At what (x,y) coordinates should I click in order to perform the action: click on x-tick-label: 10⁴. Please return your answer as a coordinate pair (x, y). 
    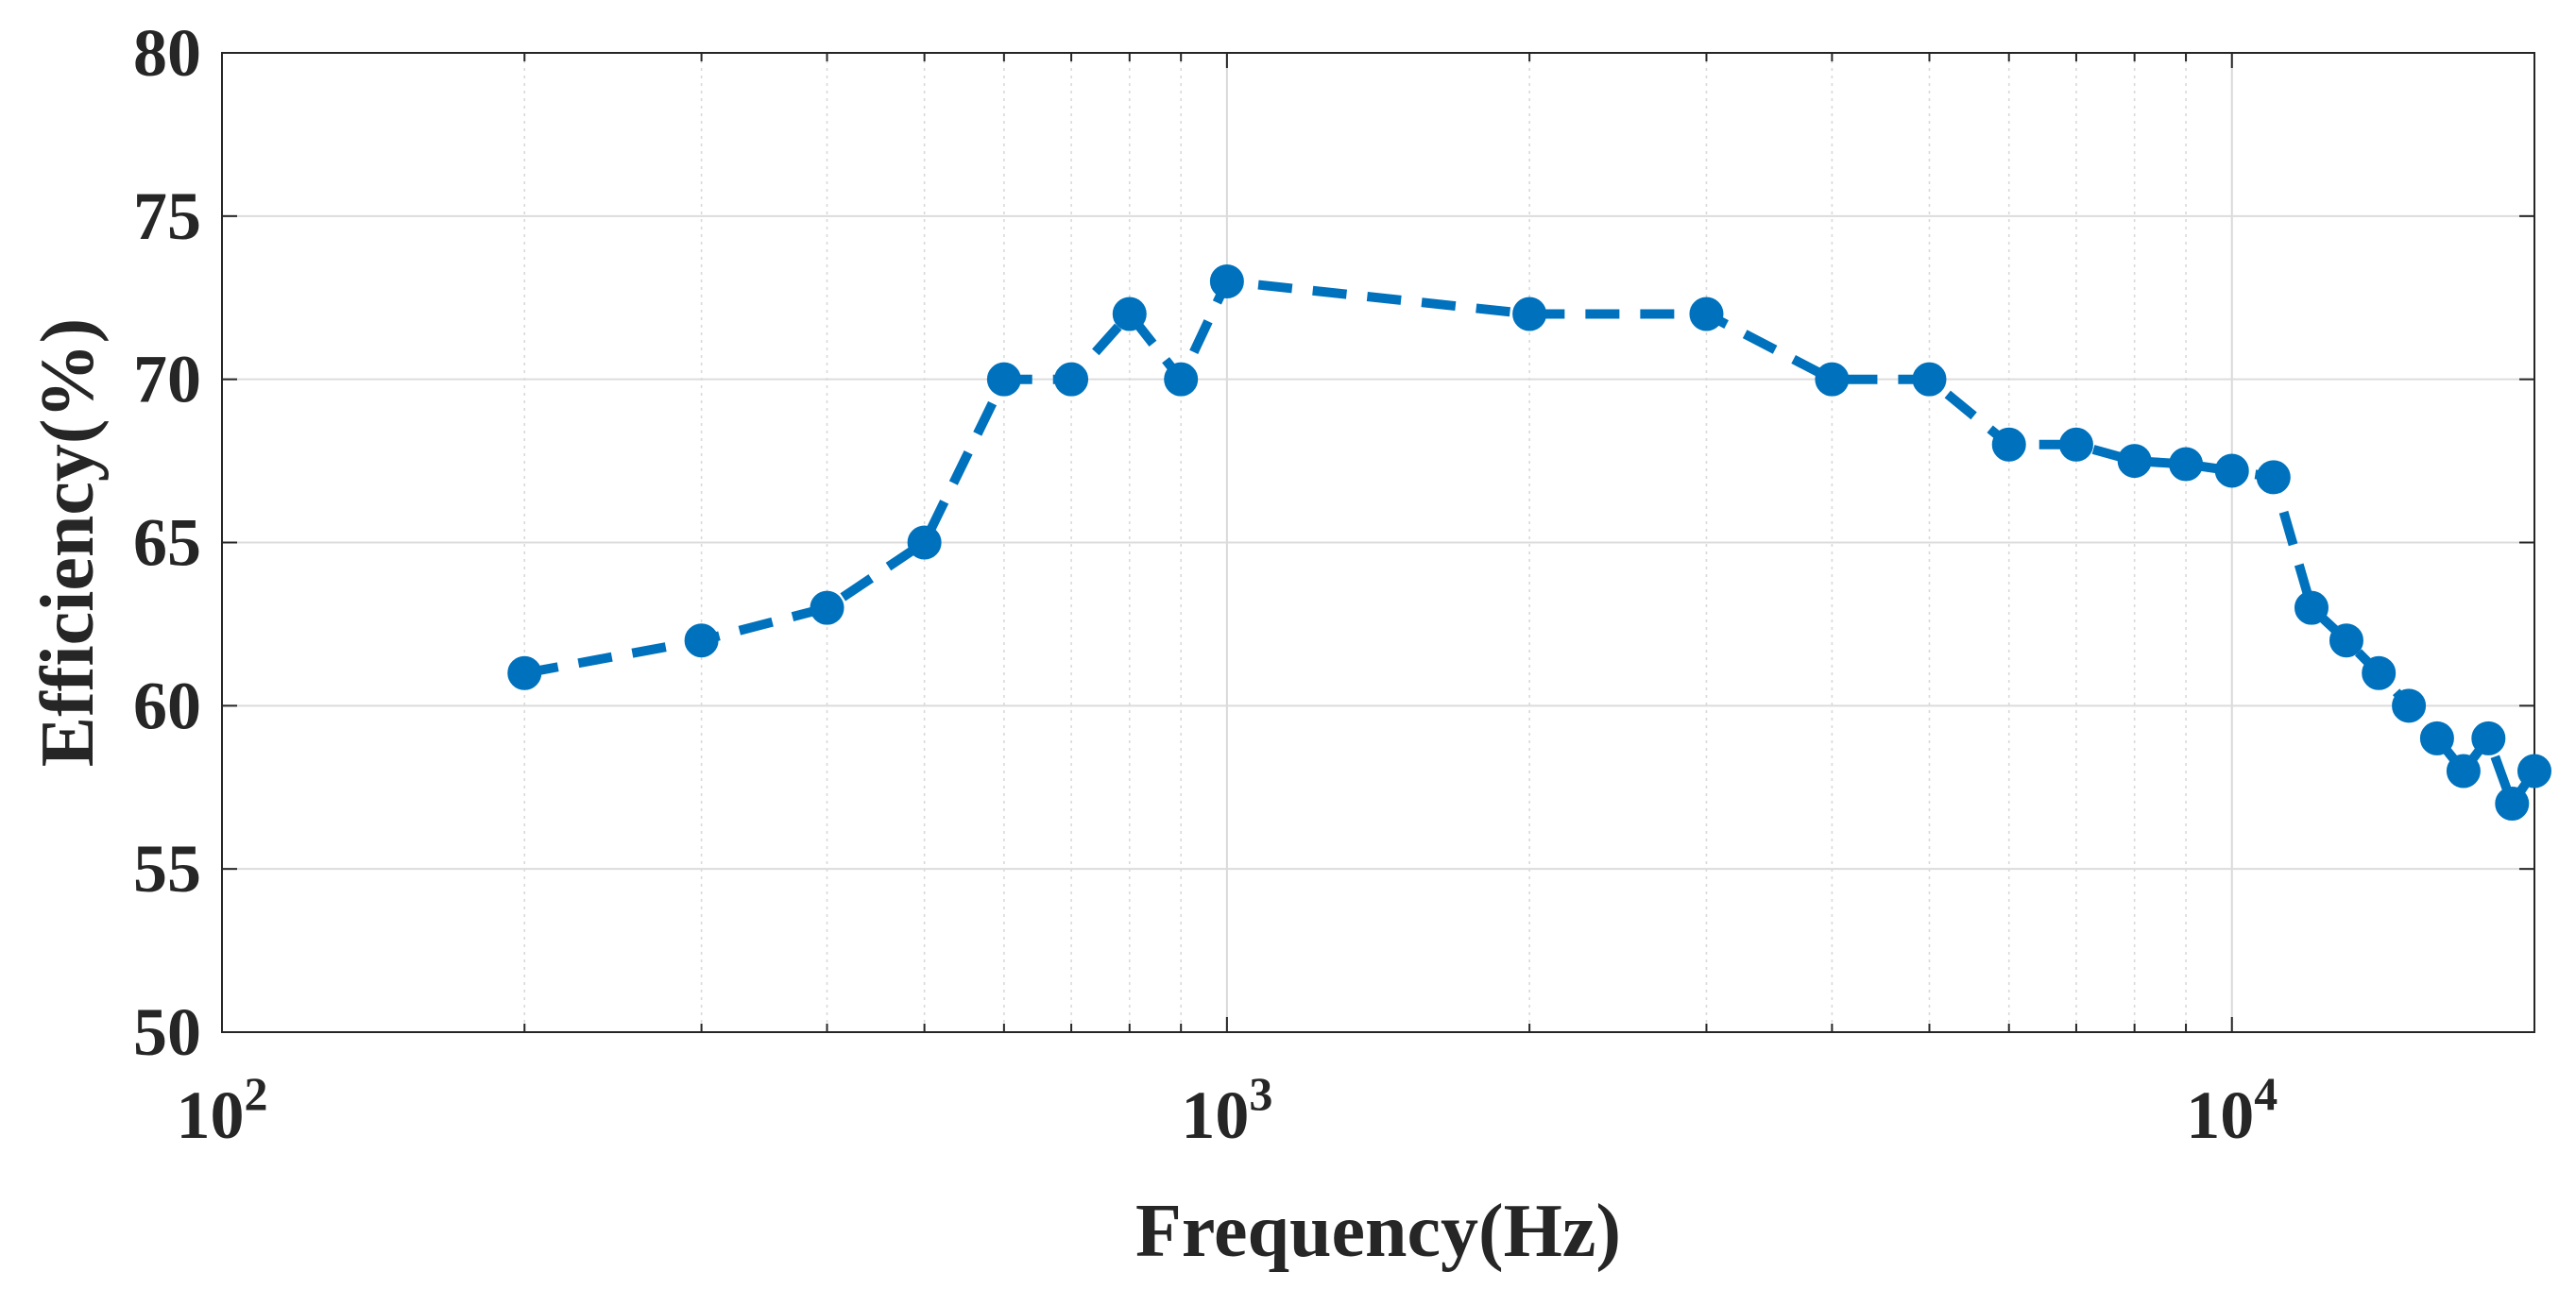
    Looking at the image, I should click on (2232, 1110).